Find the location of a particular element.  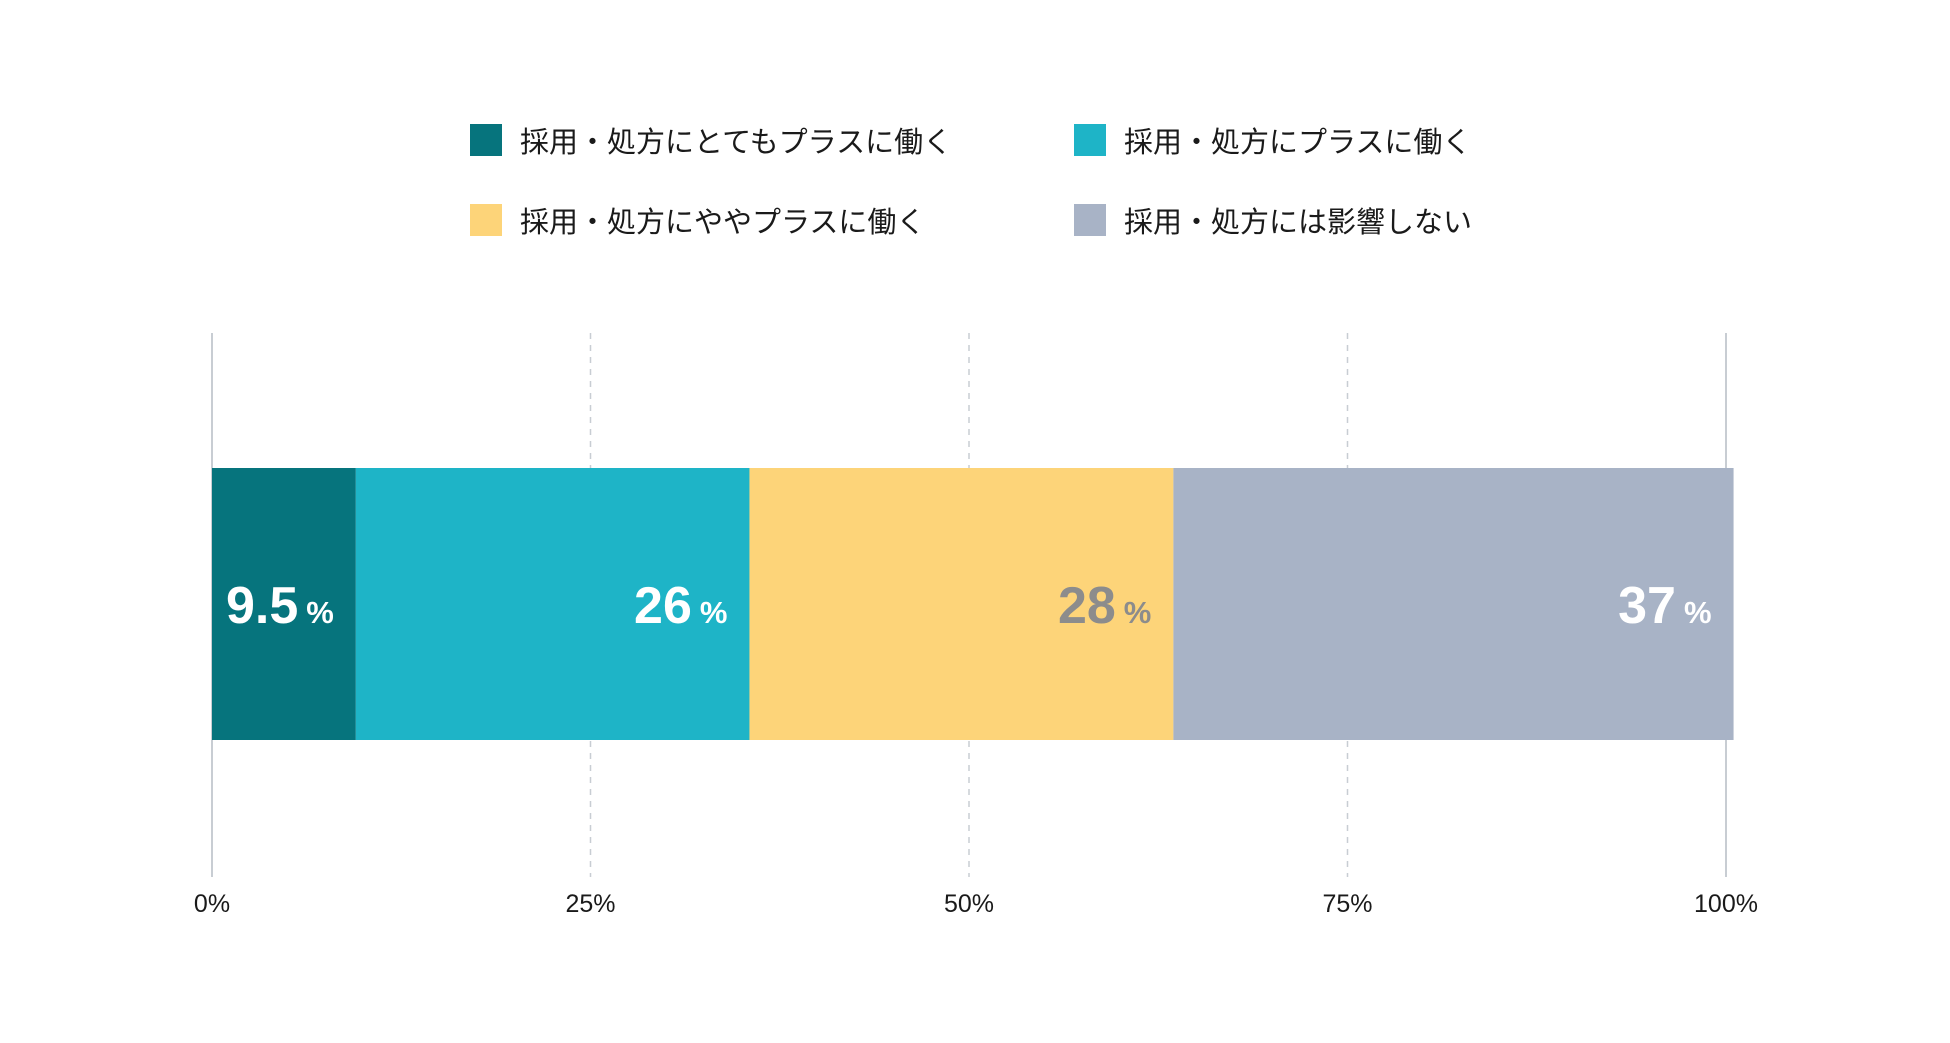

legend-item-no-effect: 採用・処方には影響しない is located at coordinates (1273, 220).